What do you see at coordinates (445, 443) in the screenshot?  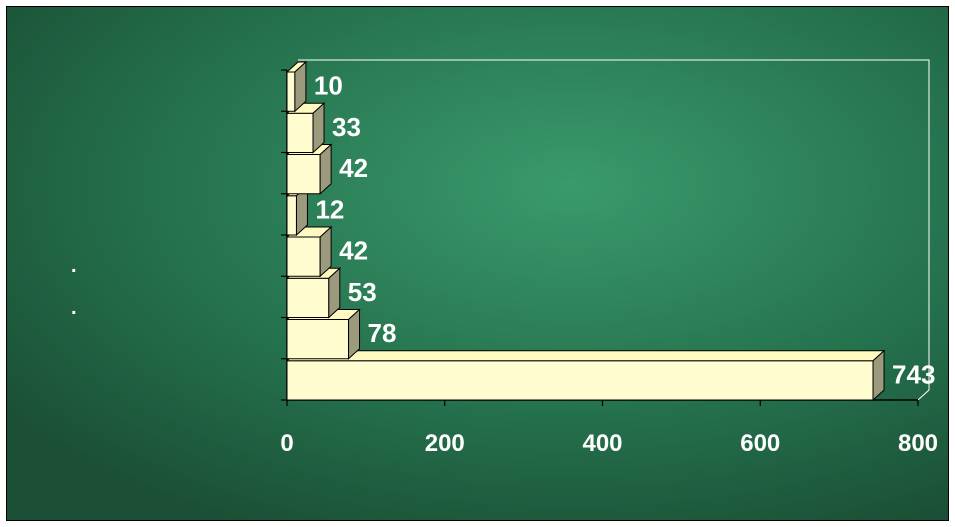 I see `x-tick-label: 200` at bounding box center [445, 443].